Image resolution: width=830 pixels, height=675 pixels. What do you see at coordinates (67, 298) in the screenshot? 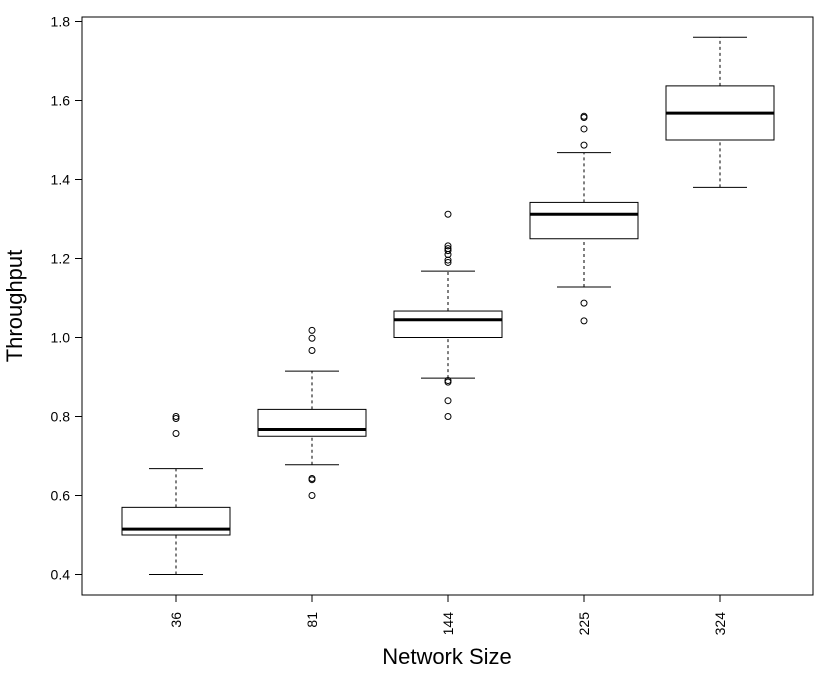
I see `y-axis: 0.4 0.6 0.8 1.0 1.2 1.4 1.6 1.8` at bounding box center [67, 298].